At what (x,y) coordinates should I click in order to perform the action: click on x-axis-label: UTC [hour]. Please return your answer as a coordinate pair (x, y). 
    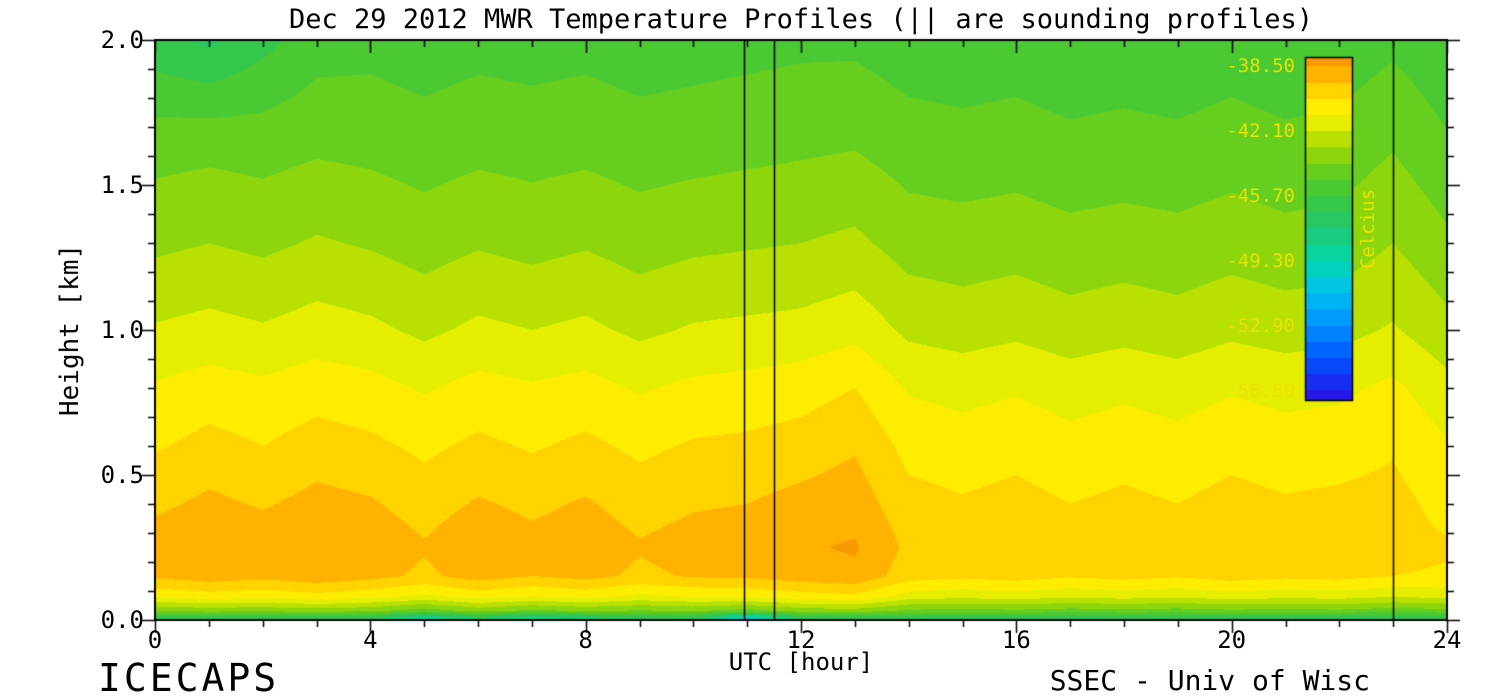
    Looking at the image, I should click on (801, 662).